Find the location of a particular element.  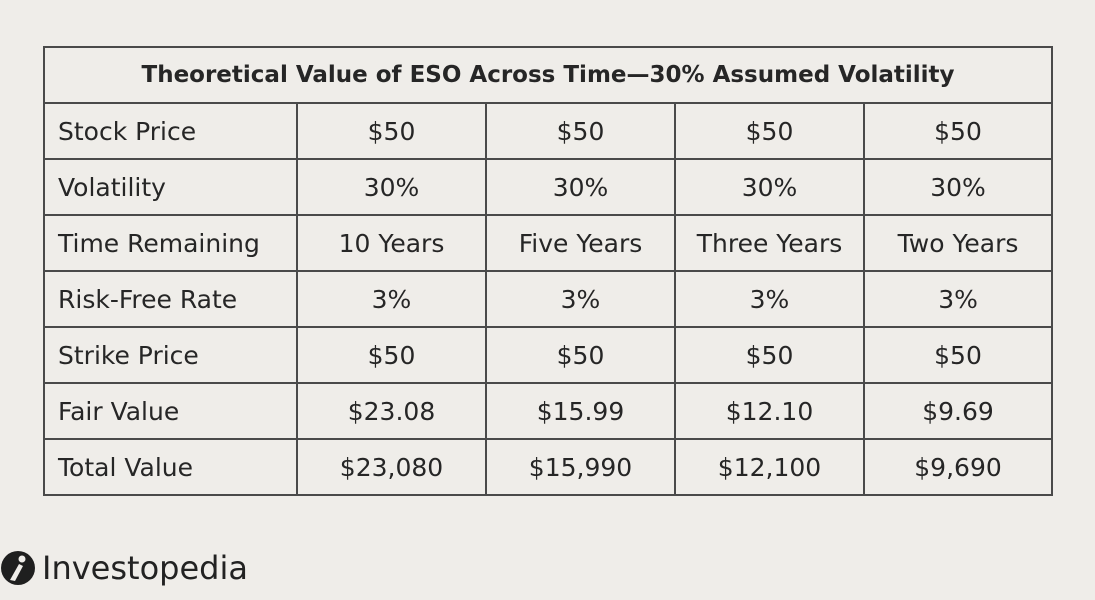

row-label: Risk-Free Rate is located at coordinates (170, 299).